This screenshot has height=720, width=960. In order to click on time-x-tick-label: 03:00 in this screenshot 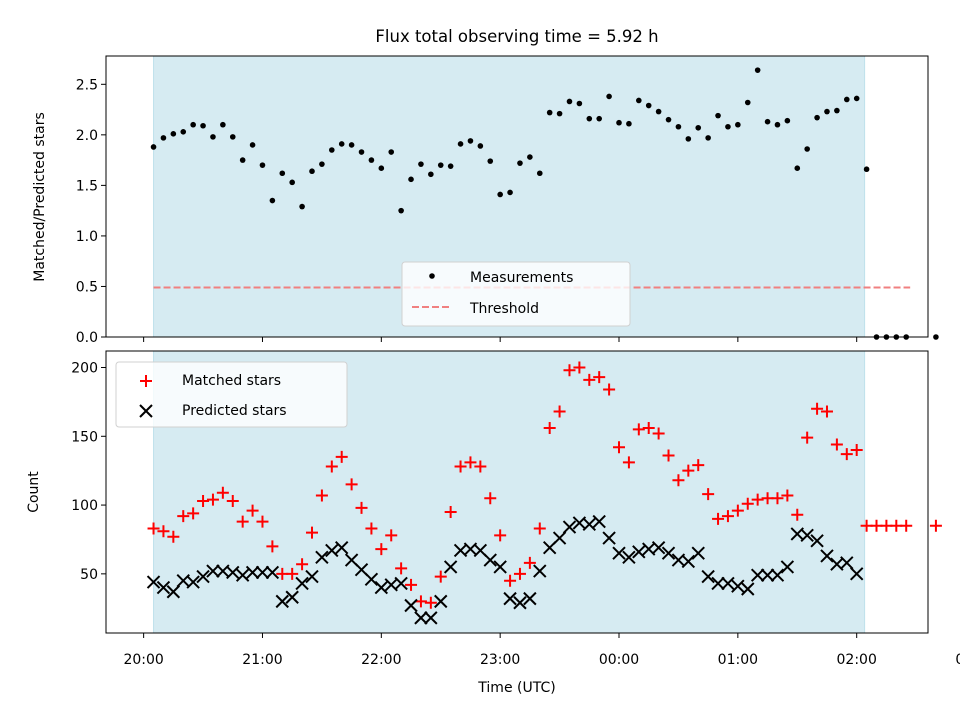, I will do `click(957, 660)`.